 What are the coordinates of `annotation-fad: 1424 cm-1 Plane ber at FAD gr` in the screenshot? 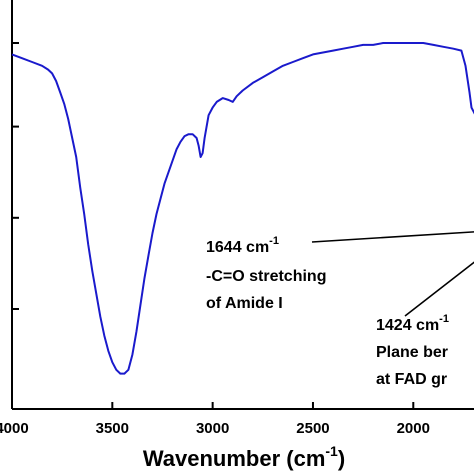 It's located at (425, 324).